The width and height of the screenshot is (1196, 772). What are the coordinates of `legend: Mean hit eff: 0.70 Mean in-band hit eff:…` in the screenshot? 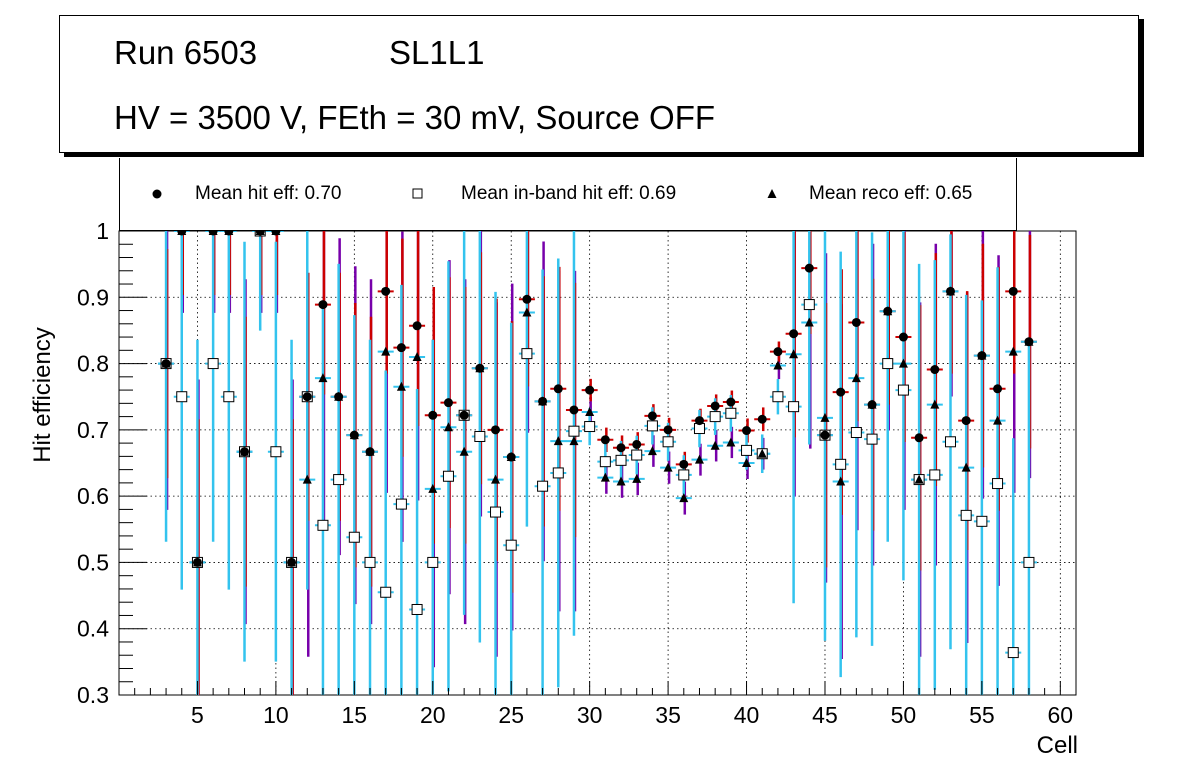 It's located at (568, 194).